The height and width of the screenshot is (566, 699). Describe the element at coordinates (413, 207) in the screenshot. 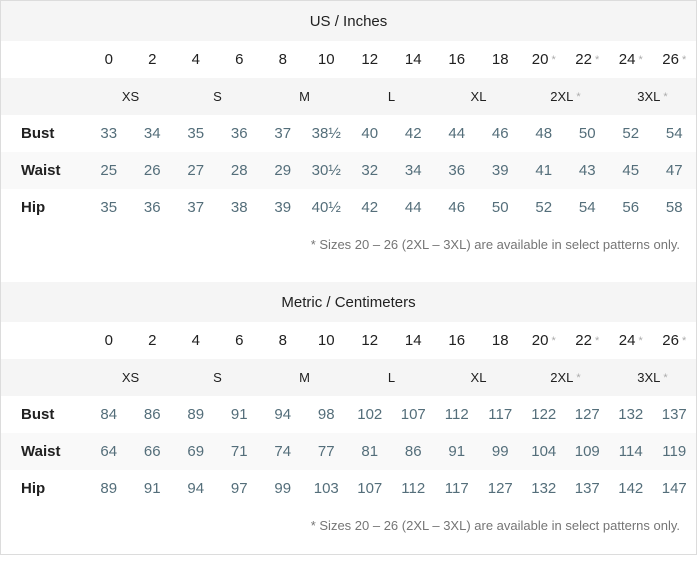

I see `measurement-value: 44` at that location.